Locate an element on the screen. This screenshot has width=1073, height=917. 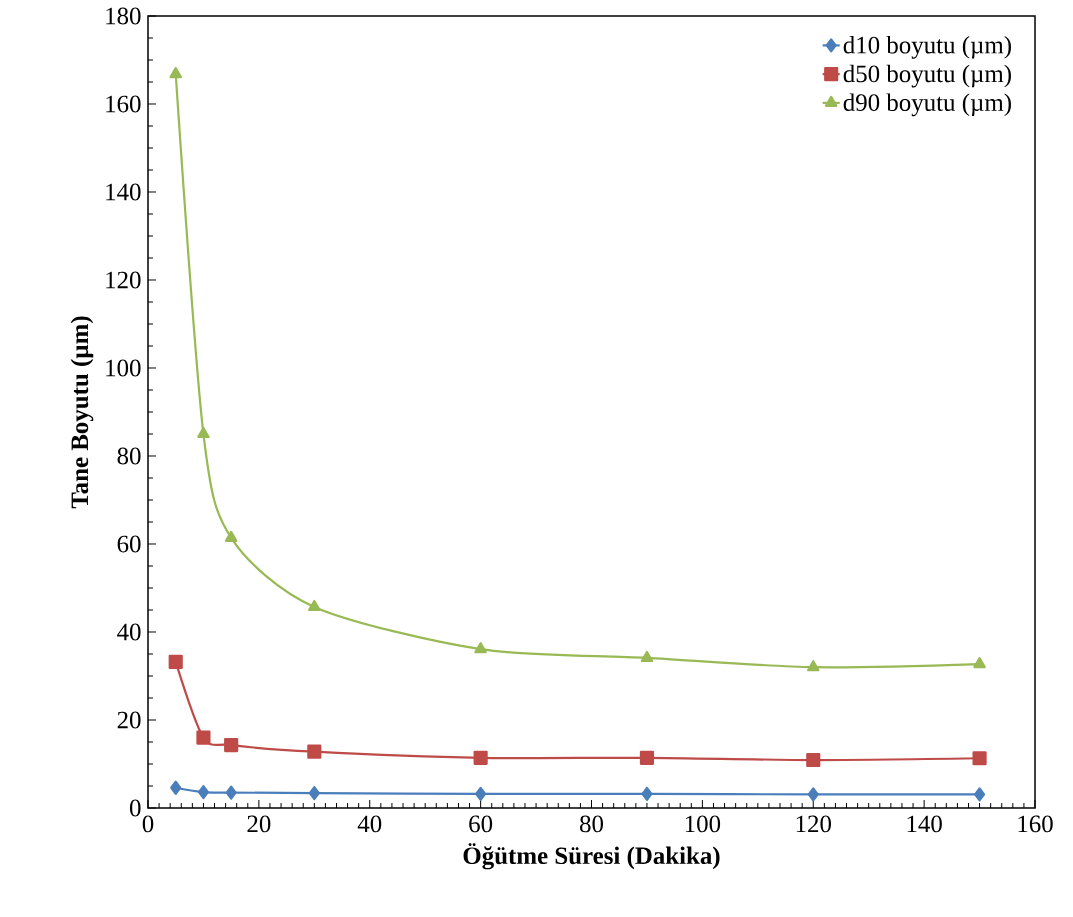
x-tick-label: 100 is located at coordinates (703, 824).